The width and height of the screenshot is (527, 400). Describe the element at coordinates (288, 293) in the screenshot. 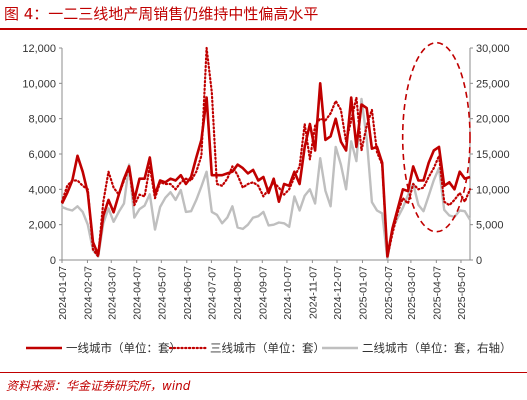

I see `x-tick-label: 2024-10-07` at that location.